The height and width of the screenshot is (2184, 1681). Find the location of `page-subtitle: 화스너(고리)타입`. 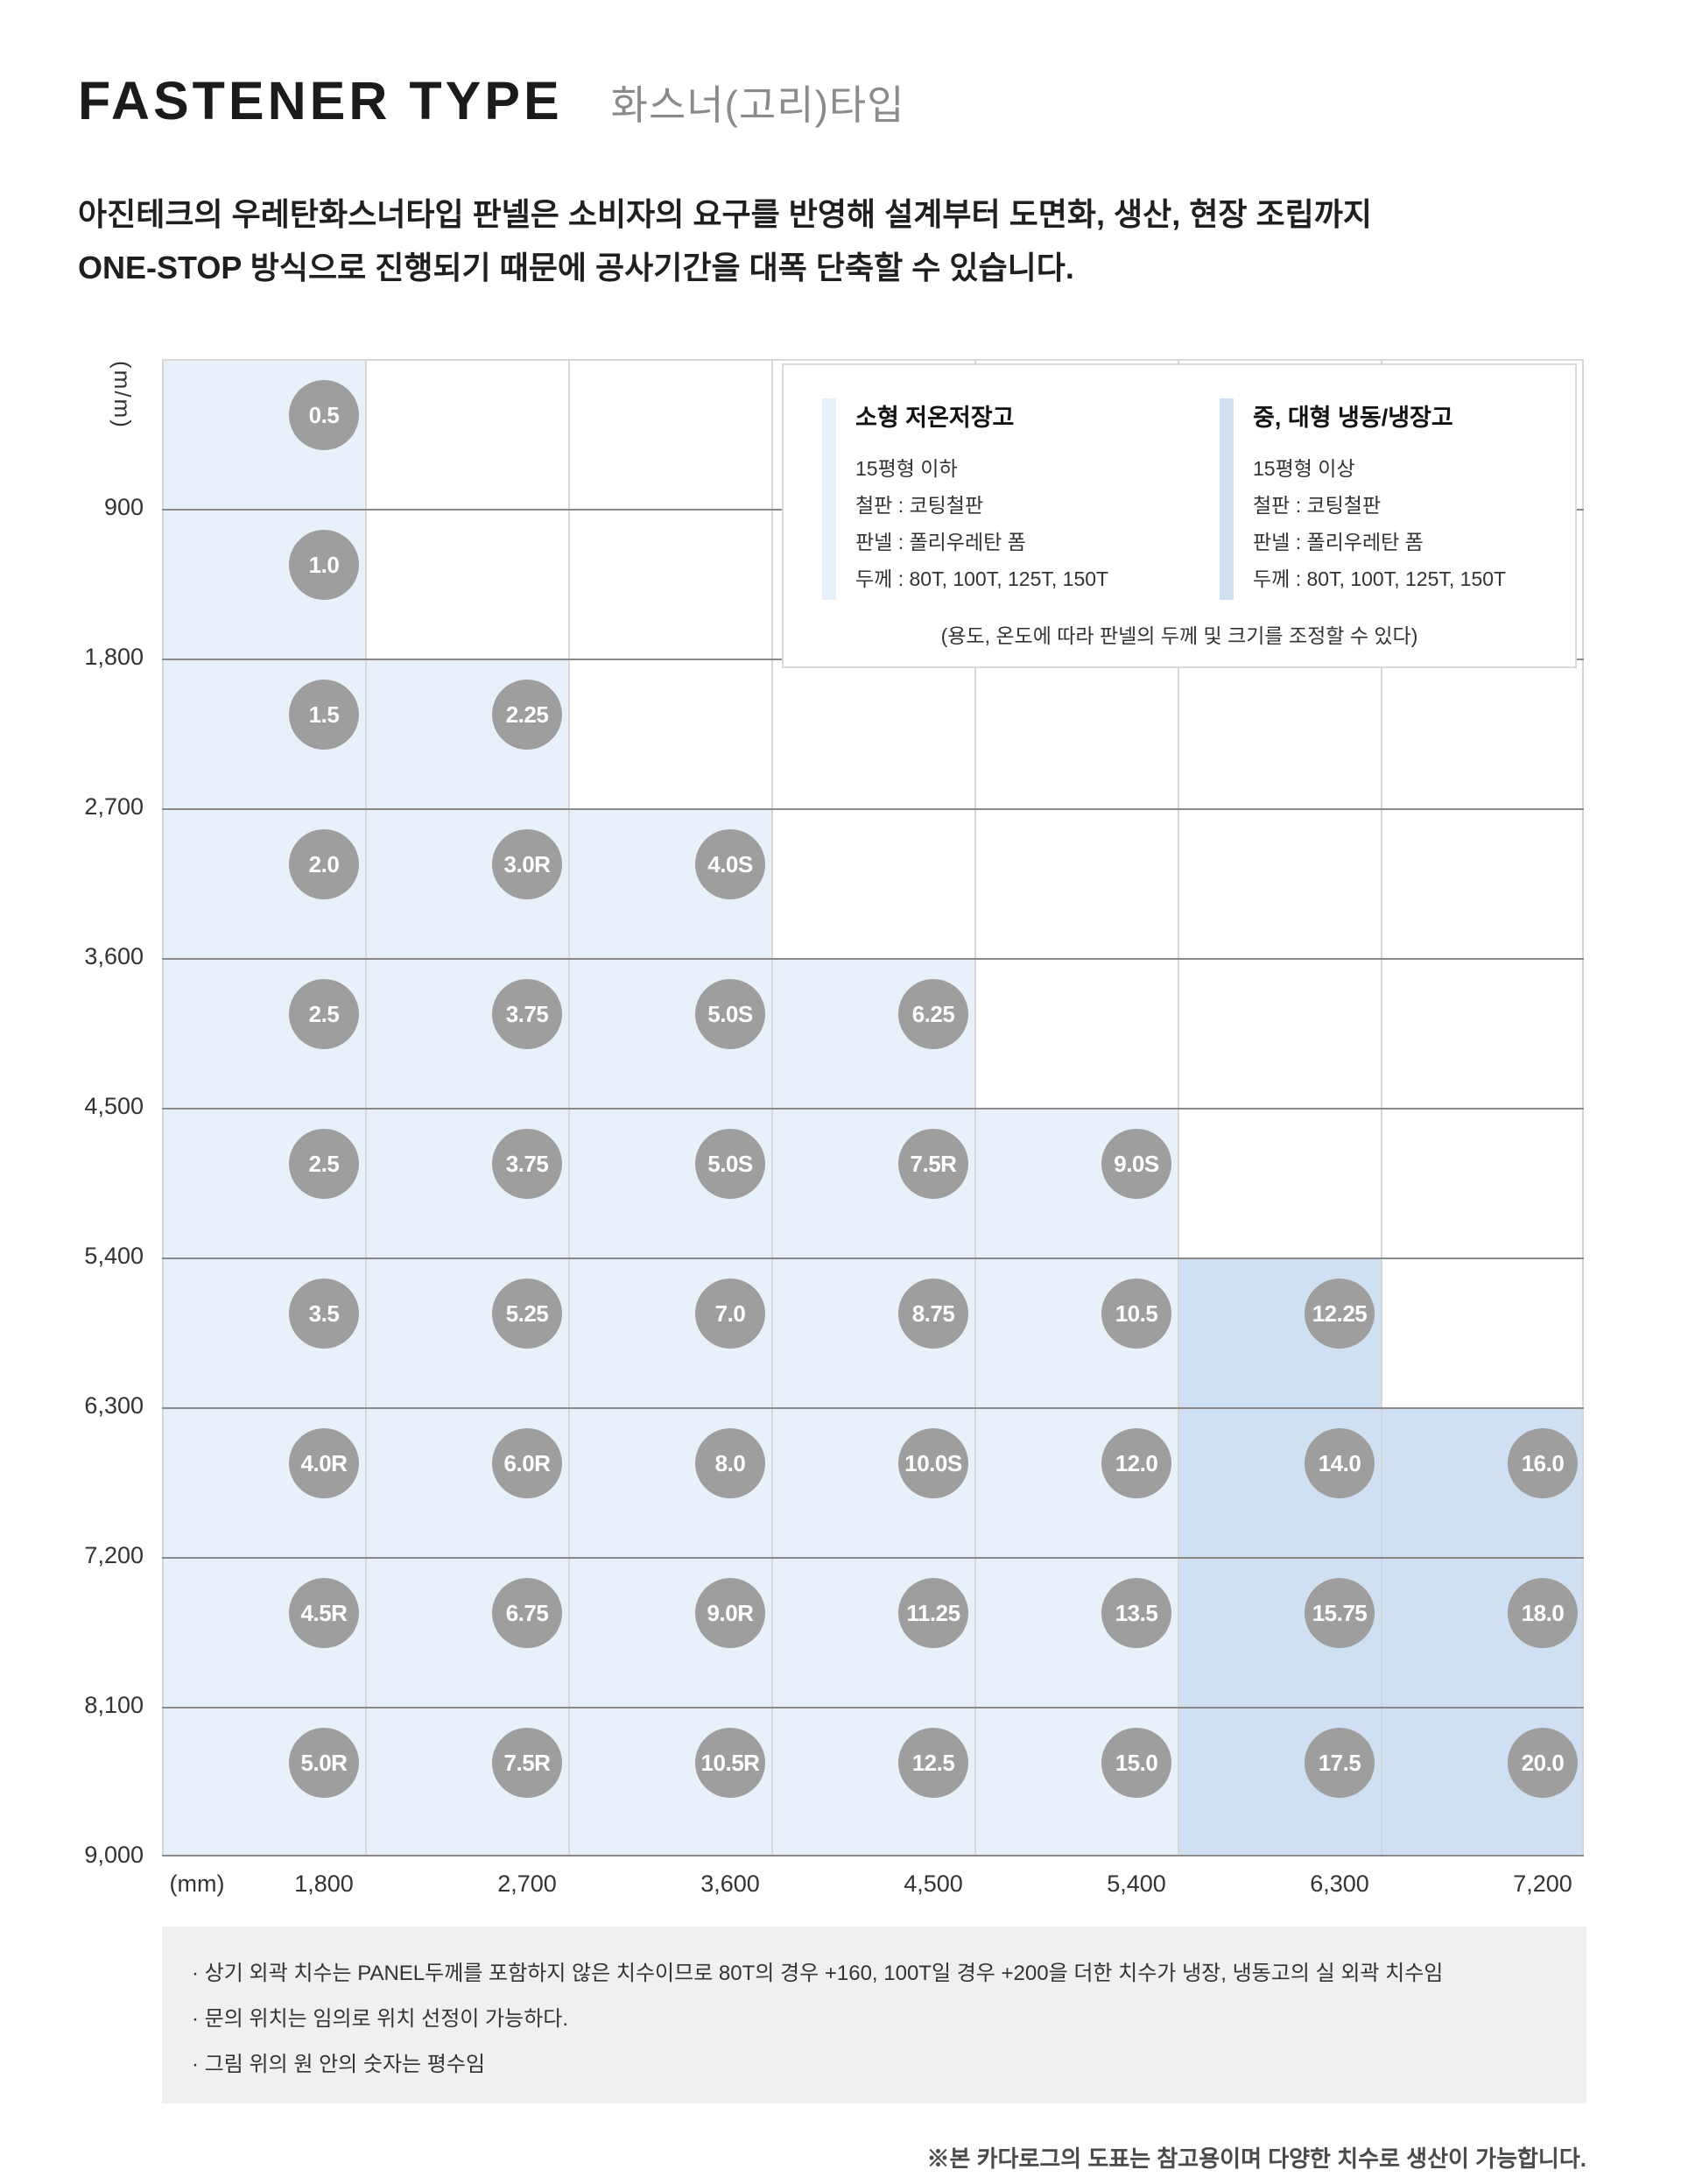

page-subtitle: 화스너(고리)타입 is located at coordinates (757, 105).